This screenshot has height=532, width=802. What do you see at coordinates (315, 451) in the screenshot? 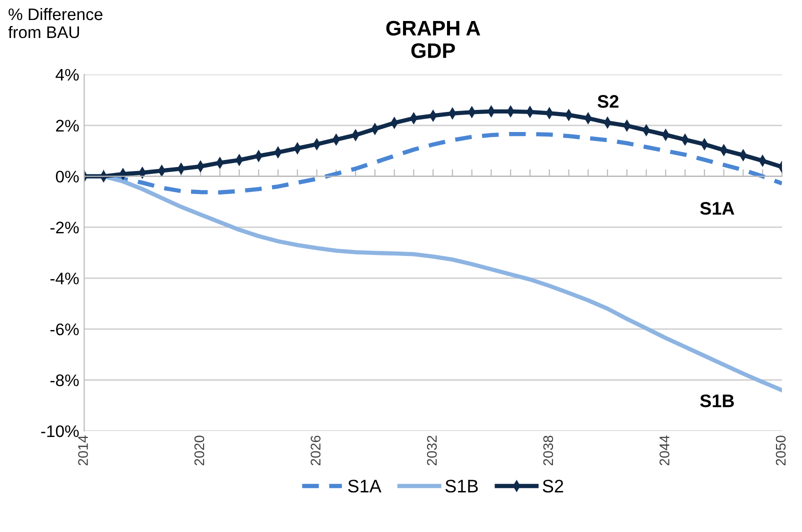
I see `x-tick-label: 2026` at bounding box center [315, 451].